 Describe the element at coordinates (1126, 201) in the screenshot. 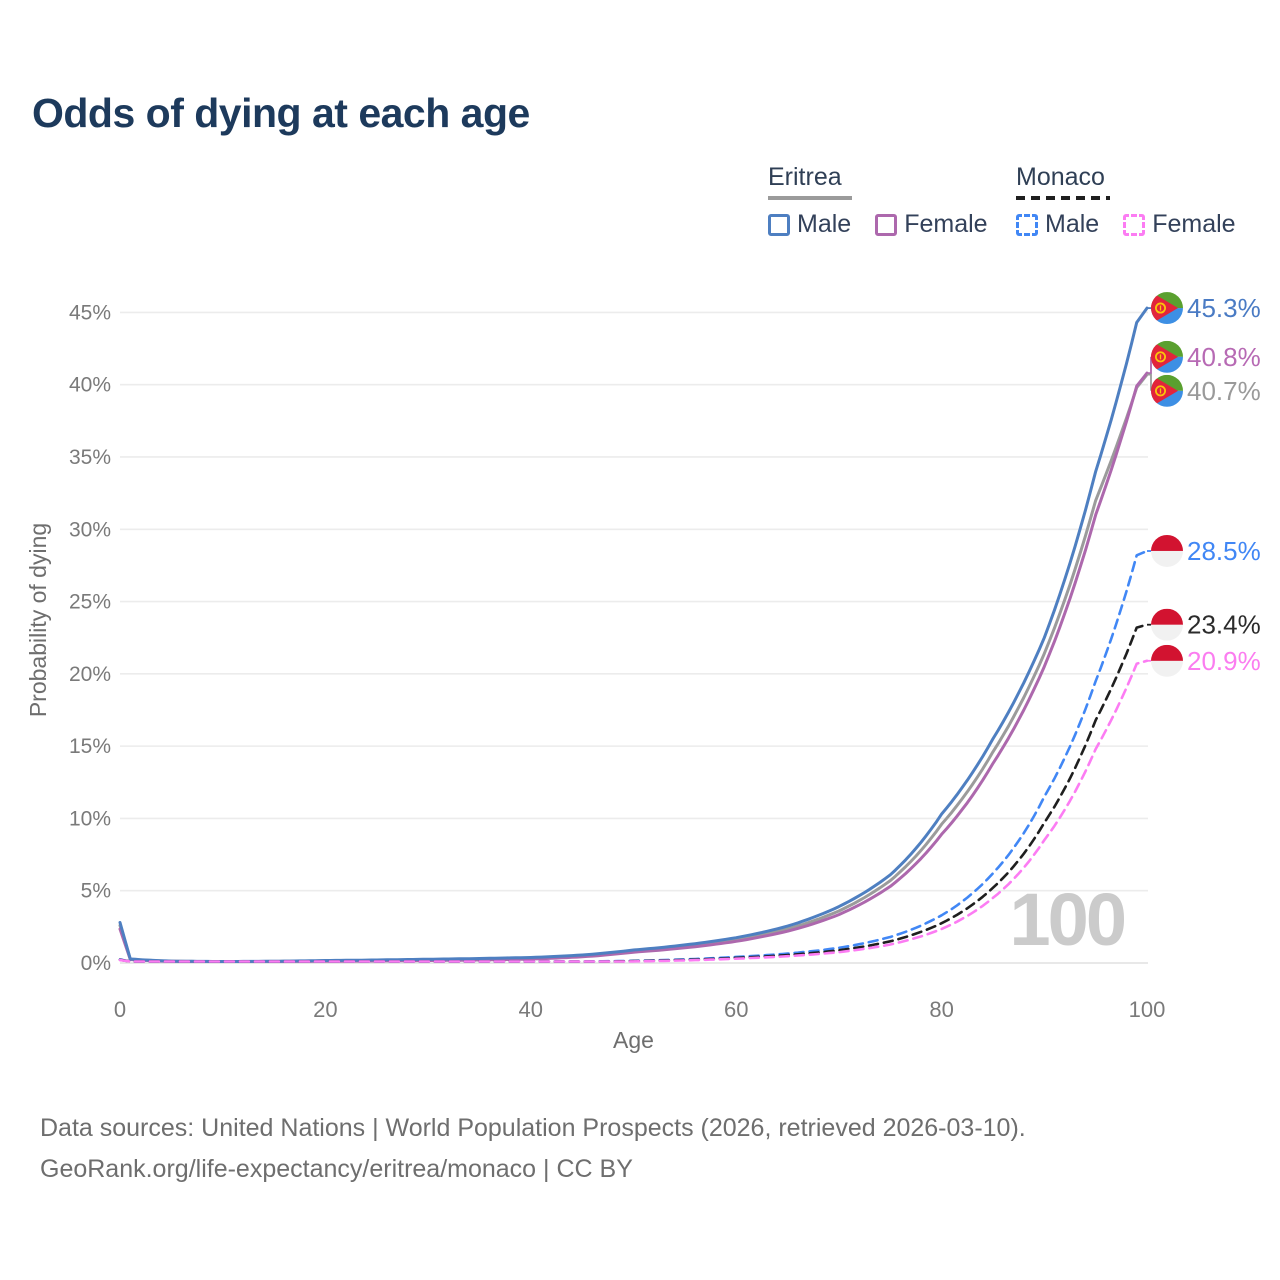

I see `legend-group-monaco: Monaco Male Female` at that location.